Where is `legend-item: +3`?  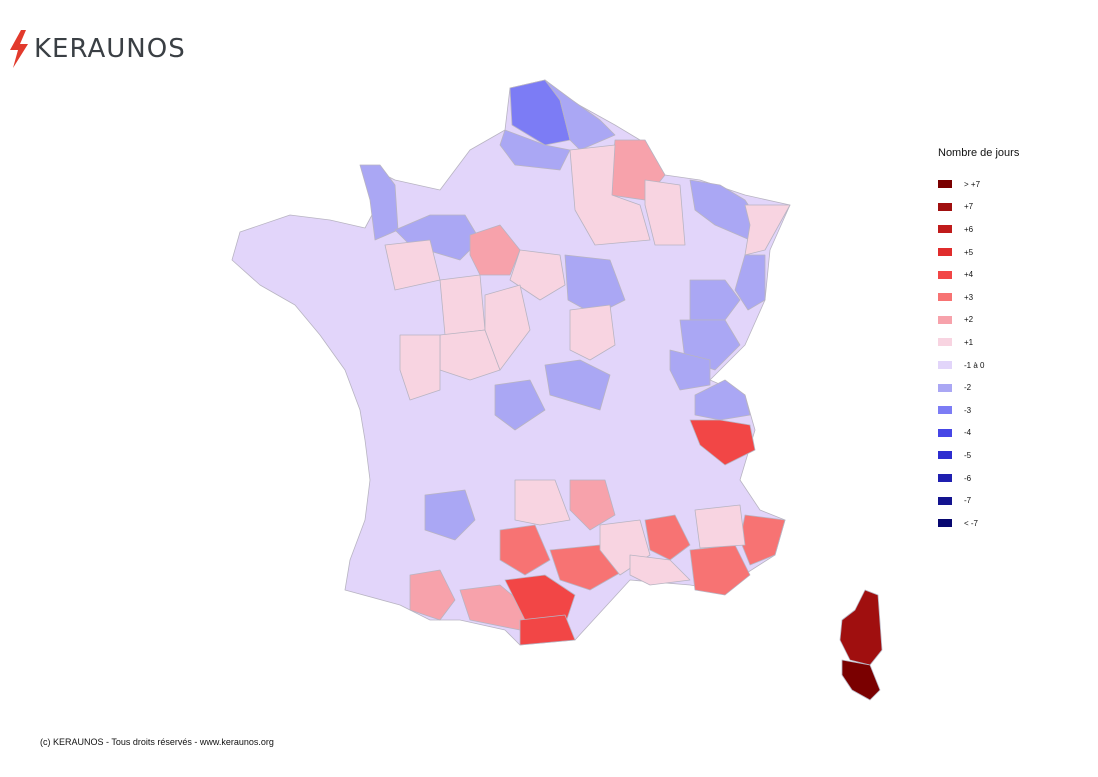 legend-item: +3 is located at coordinates (978, 297).